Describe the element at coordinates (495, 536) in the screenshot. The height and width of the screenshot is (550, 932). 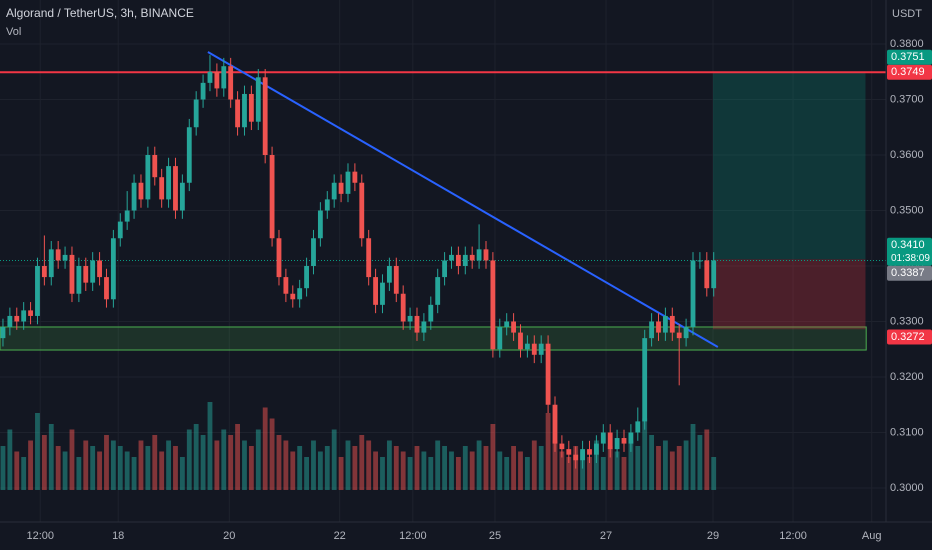
I see `x-tick-label: 25` at that location.